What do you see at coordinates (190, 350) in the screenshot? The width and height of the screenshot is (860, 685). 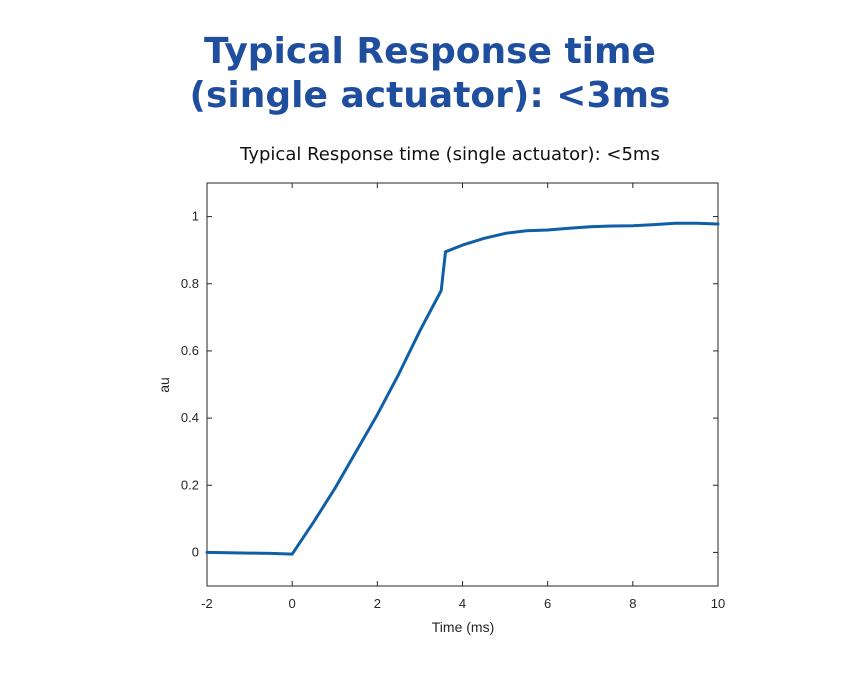 I see `y-tick-label: 0.6` at bounding box center [190, 350].